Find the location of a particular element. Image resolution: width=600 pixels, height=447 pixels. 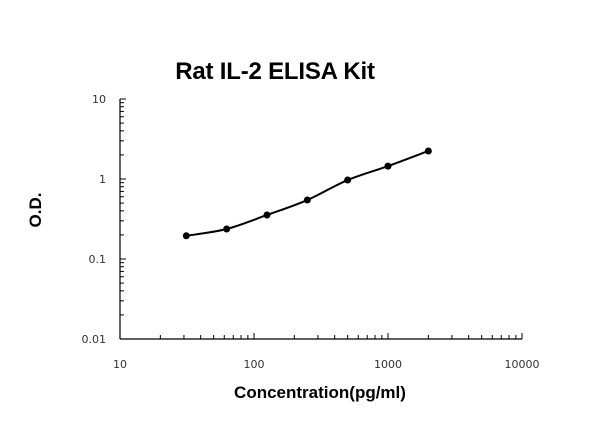

fit-curve is located at coordinates (307, 193).